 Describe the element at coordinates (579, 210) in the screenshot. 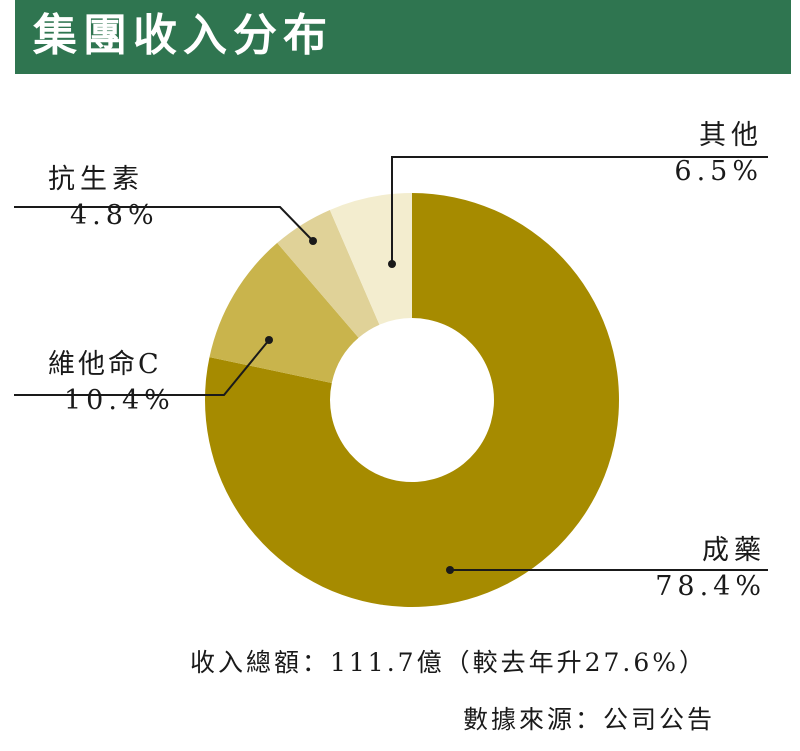

I see `leader-line-other` at that location.